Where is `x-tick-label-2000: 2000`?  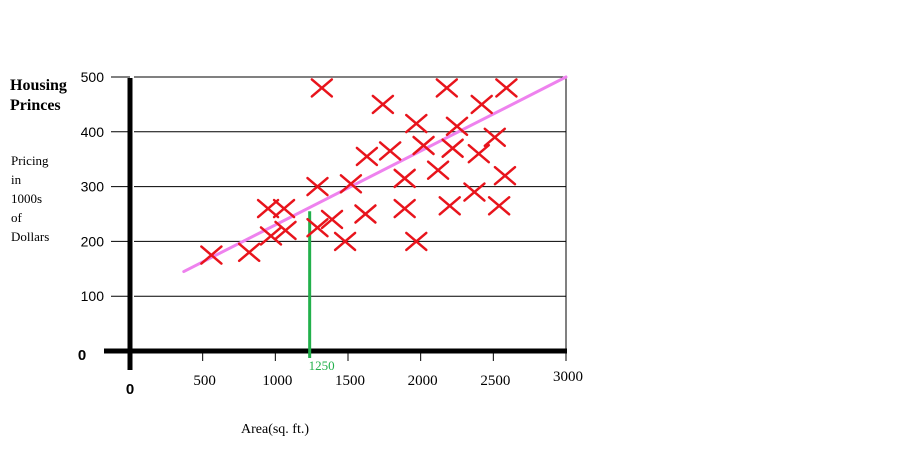
x-tick-label-2000: 2000 is located at coordinates (423, 381).